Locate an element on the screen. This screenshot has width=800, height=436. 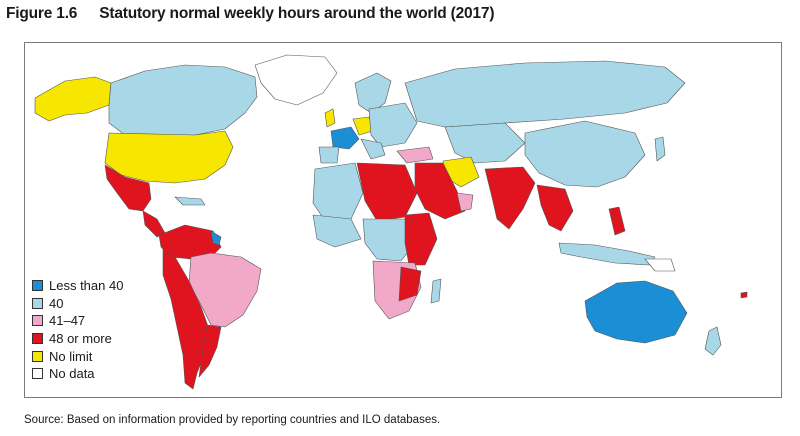
legend-item-no-data: No data is located at coordinates (77, 374).